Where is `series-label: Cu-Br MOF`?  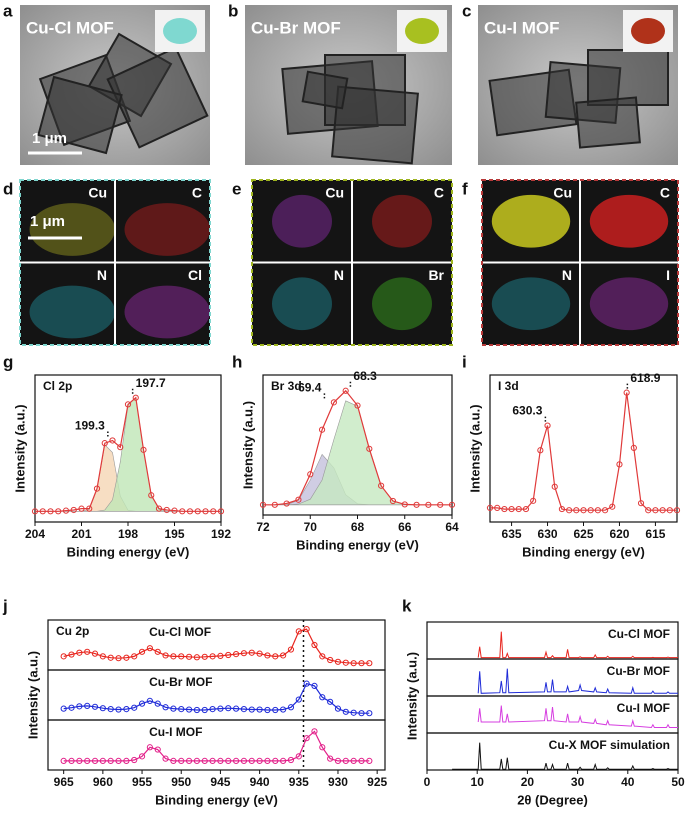
series-label: Cu-Br MOF is located at coordinates (180, 682).